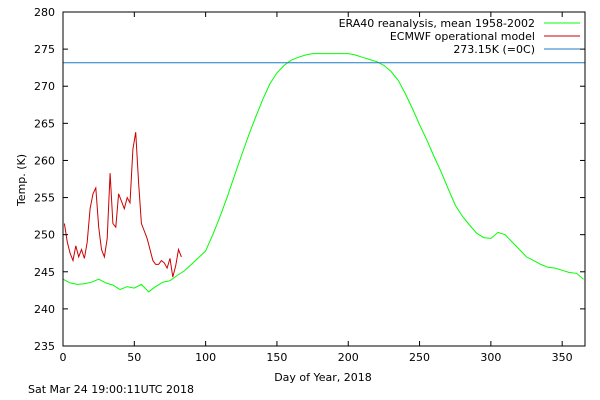 This screenshot has width=600, height=400. Describe the element at coordinates (562, 357) in the screenshot. I see `x-tick-label: 350` at that location.